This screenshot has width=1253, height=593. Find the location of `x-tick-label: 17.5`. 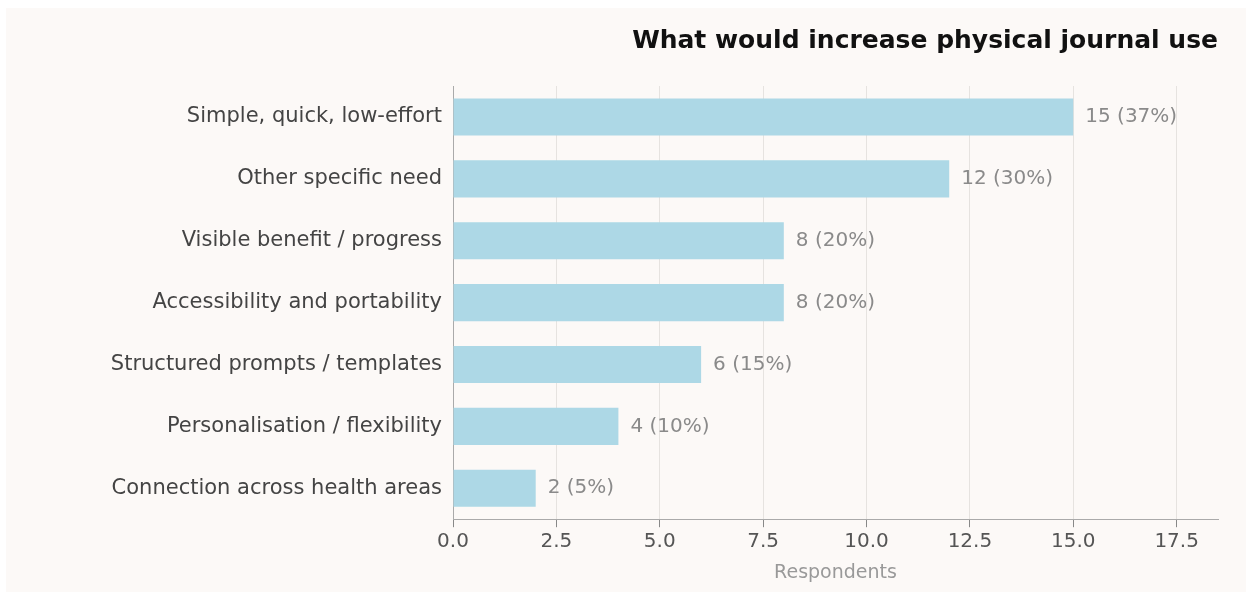

x-tick-label: 17.5 is located at coordinates (1176, 540).